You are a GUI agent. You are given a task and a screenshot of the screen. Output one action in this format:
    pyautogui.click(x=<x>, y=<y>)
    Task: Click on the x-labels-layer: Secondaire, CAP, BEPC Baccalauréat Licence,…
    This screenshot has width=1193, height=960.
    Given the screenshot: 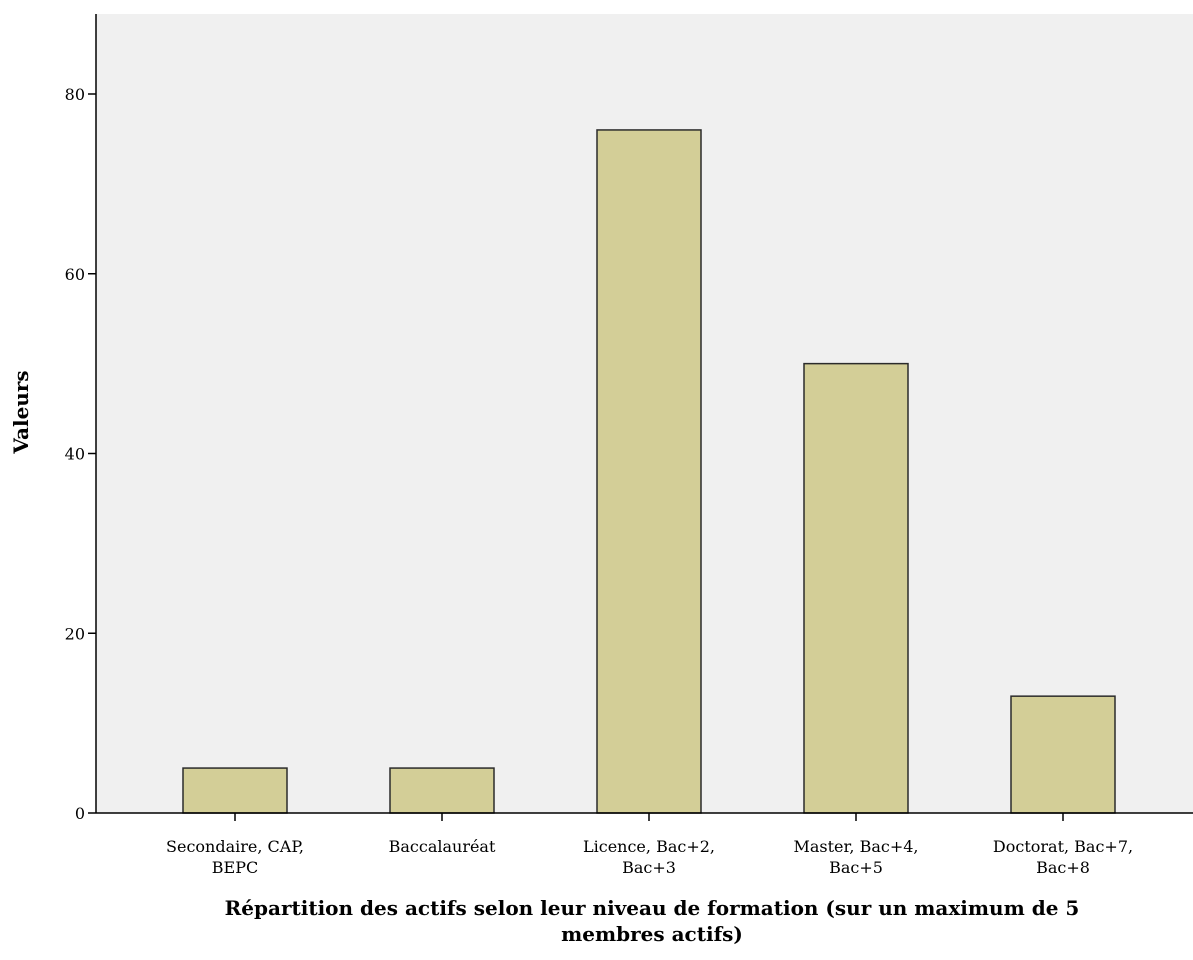 What is the action you would take?
    pyautogui.click(x=649, y=845)
    